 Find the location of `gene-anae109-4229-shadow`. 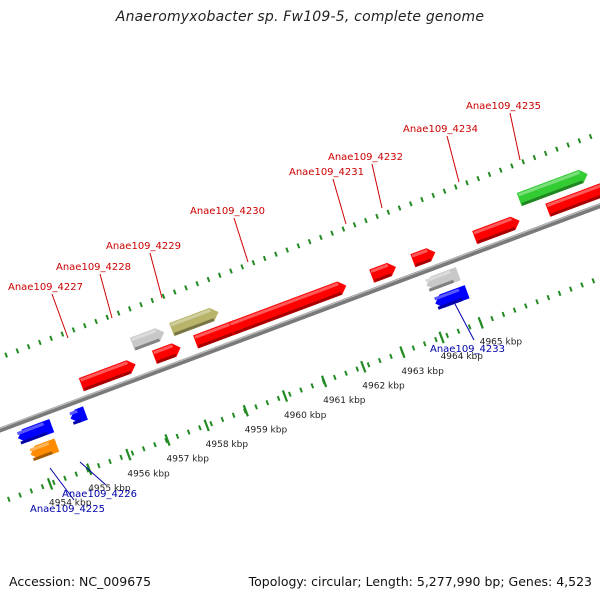

gene-anae109-4229-shadow is located at coordinates (194, 327).